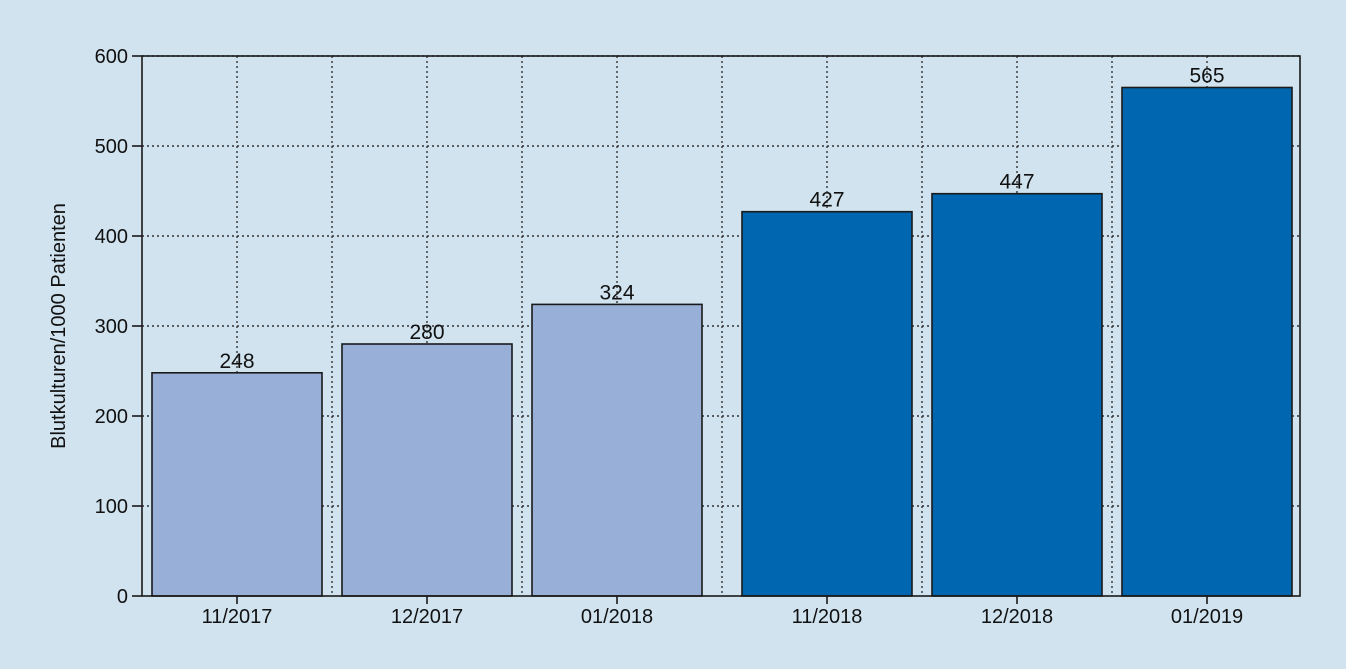 This screenshot has width=1346, height=669. What do you see at coordinates (1207, 341) in the screenshot?
I see `bar-01-2019` at bounding box center [1207, 341].